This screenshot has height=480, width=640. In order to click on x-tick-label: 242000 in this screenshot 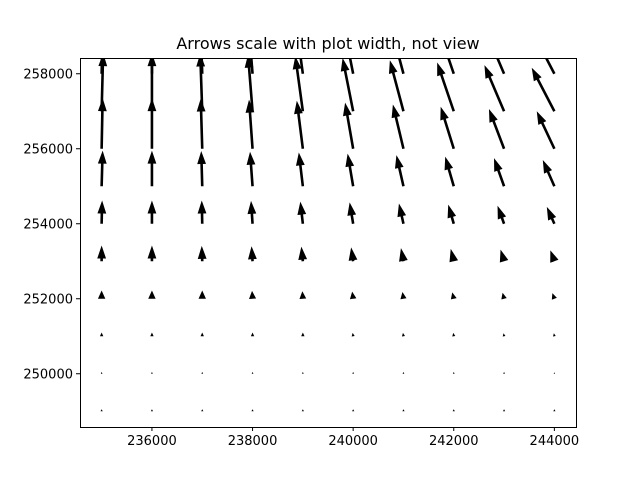, I will do `click(454, 441)`.